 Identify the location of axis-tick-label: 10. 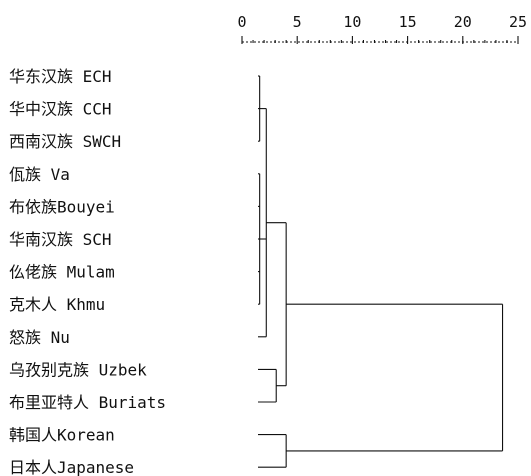
(352, 22).